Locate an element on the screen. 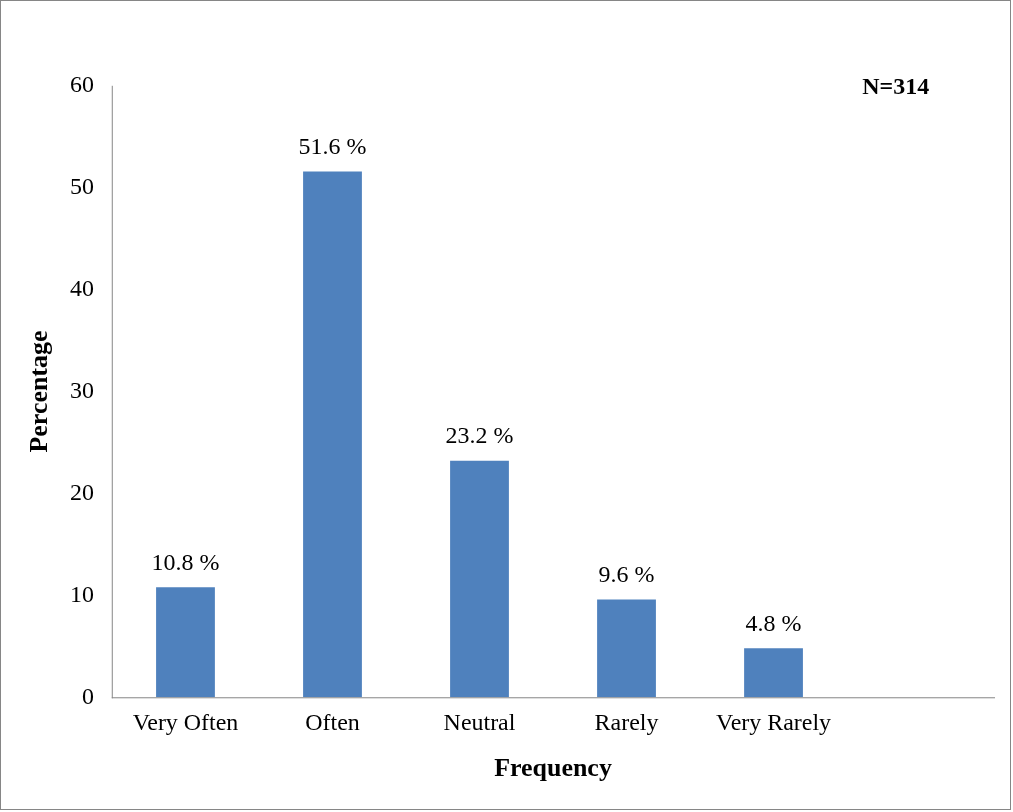 Image resolution: width=1013 pixels, height=812 pixels. data-label: 10.8 % is located at coordinates (185, 561).